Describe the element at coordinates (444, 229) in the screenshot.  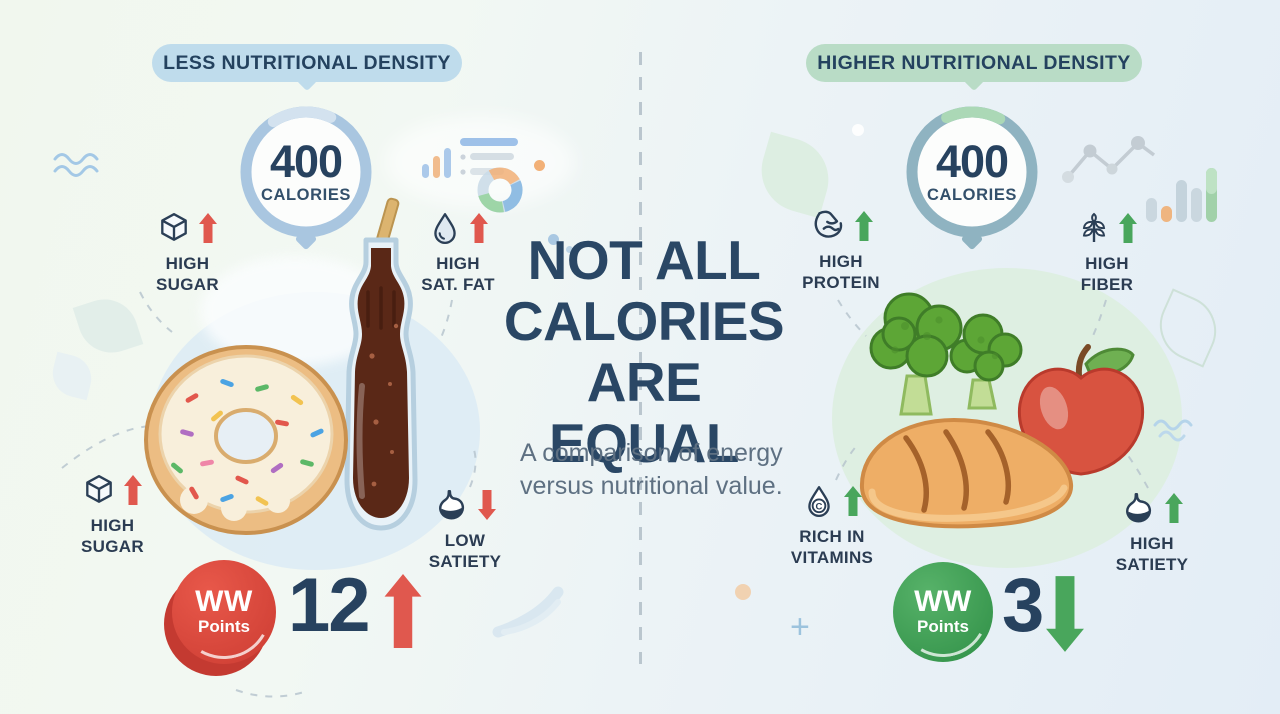
I see `fat-drop-icon` at that location.